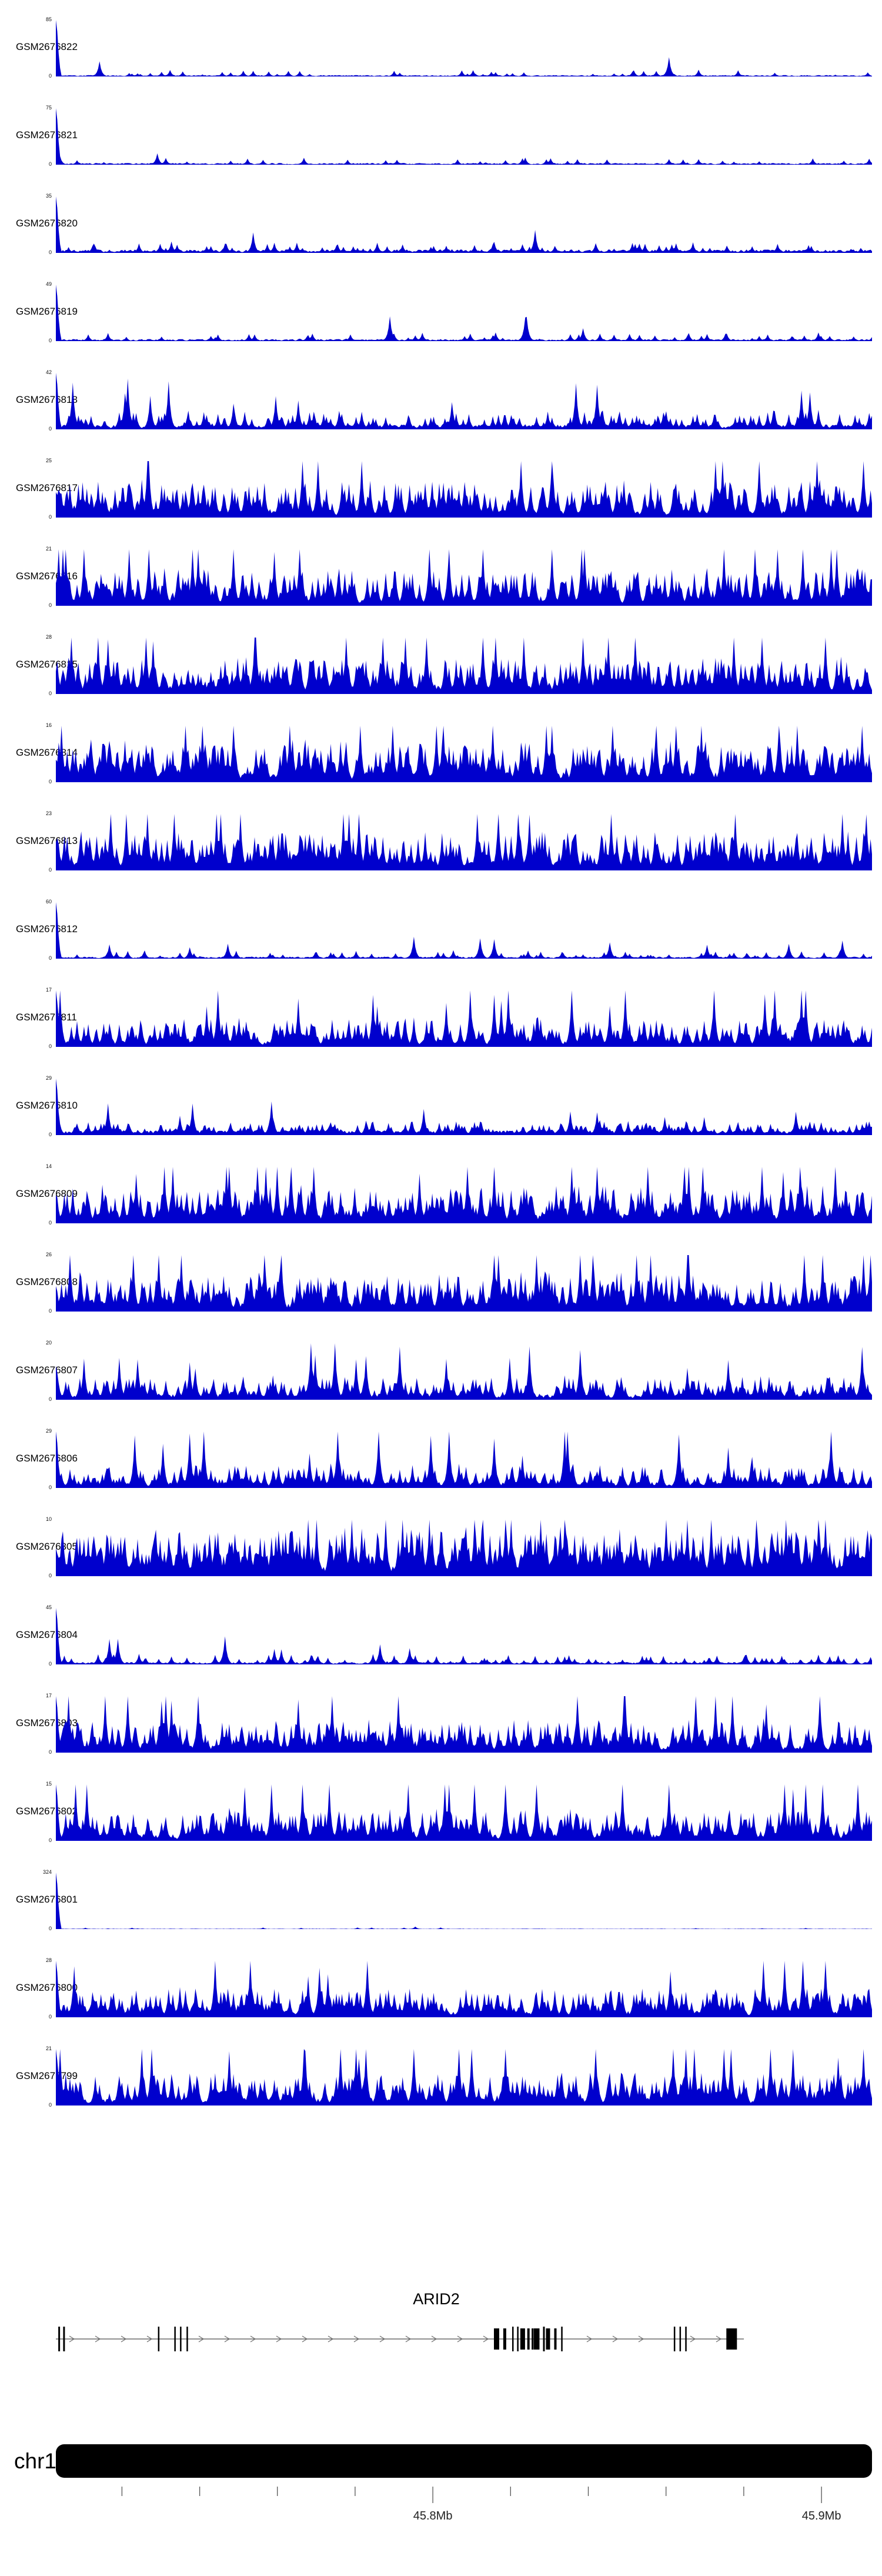 The height and width of the screenshot is (2576, 882). Describe the element at coordinates (48, 2048) in the screenshot. I see `track-ymax-label: 21` at that location.